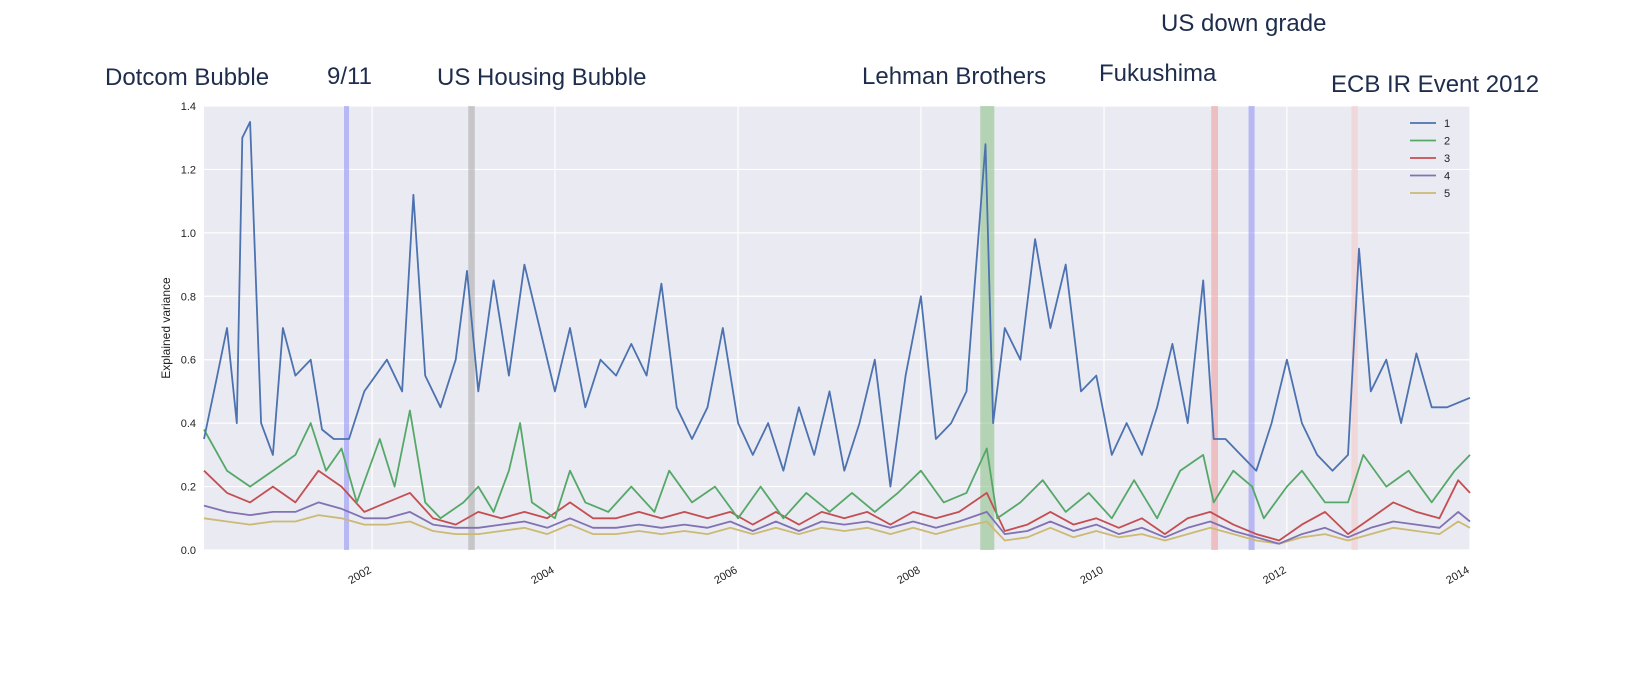 The height and width of the screenshot is (675, 1625). What do you see at coordinates (188, 551) in the screenshot?
I see `y-tick-label: 0.0` at bounding box center [188, 551].